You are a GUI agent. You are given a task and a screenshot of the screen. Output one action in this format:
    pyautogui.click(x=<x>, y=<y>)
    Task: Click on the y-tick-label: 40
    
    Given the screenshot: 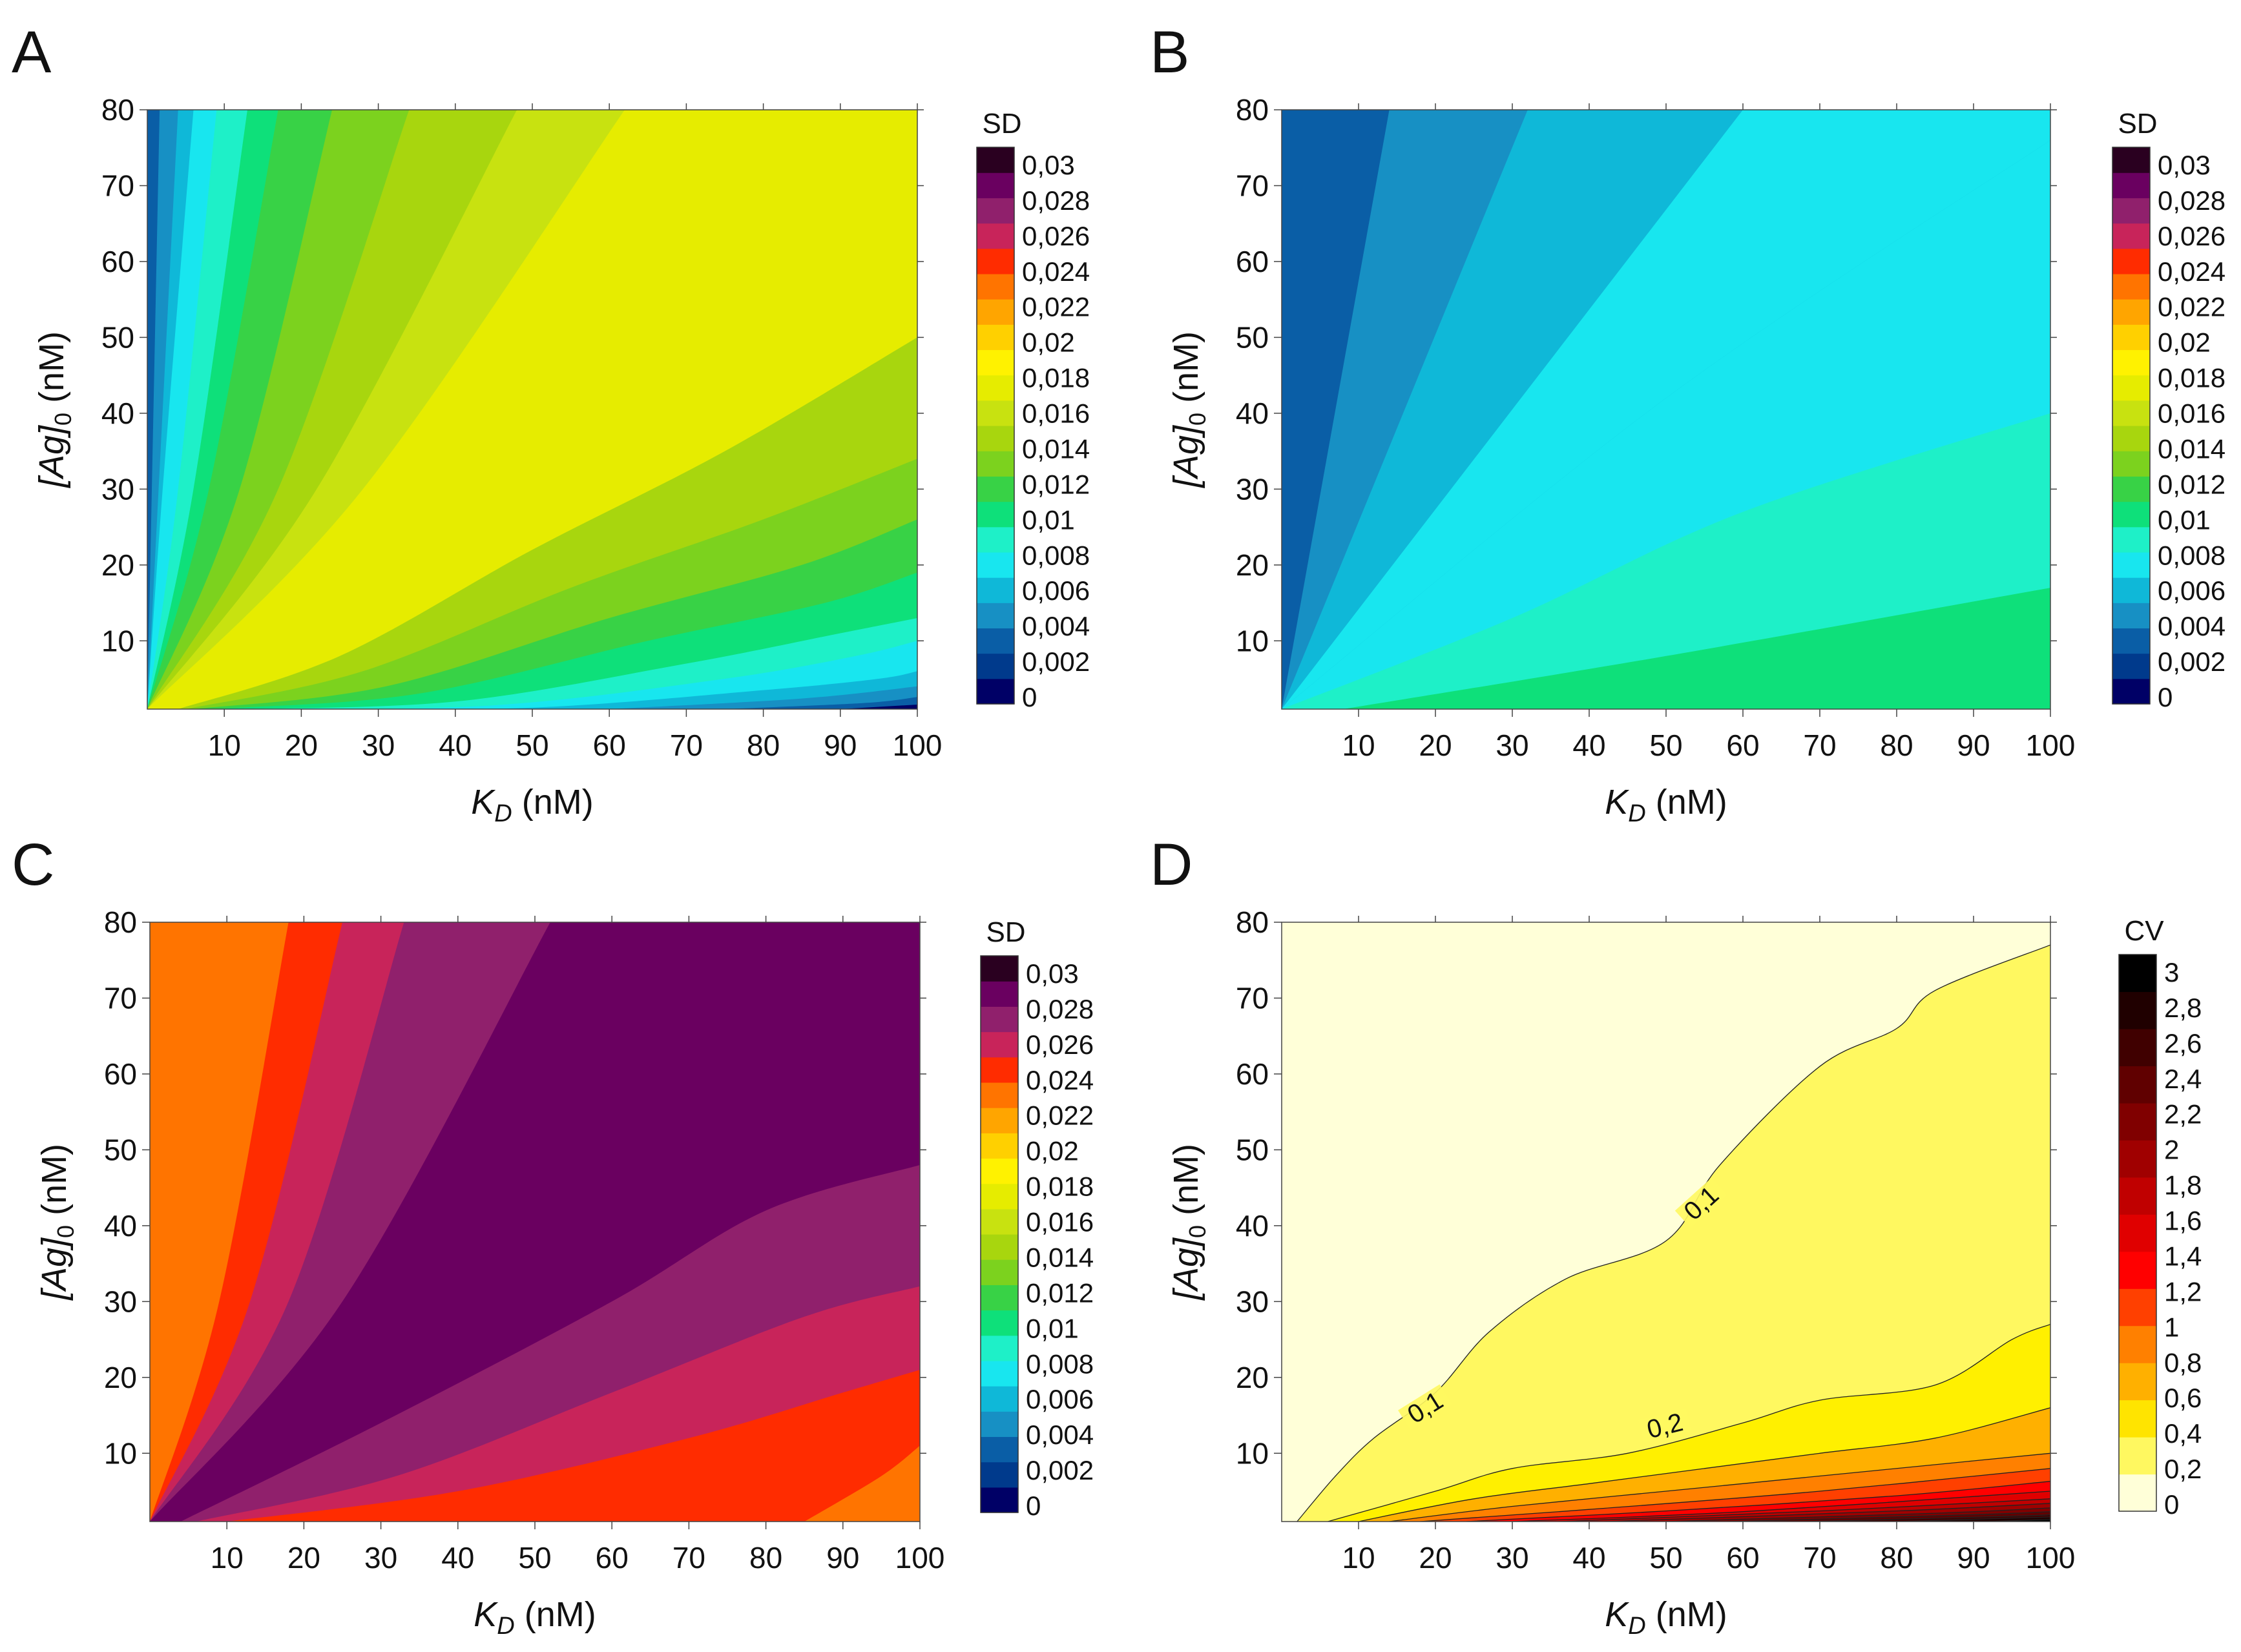 What is the action you would take?
    pyautogui.click(x=1252, y=413)
    